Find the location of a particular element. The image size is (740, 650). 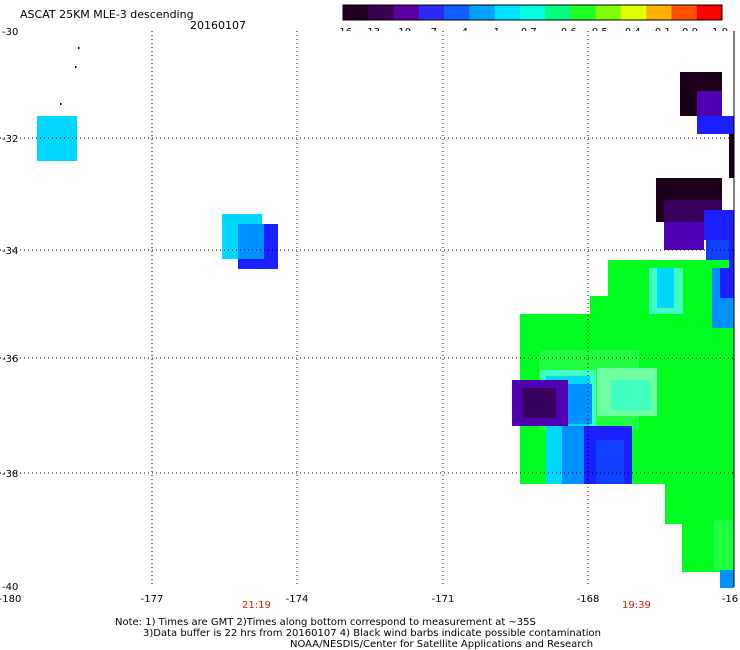

longitude-label: -174 is located at coordinates (297, 599).